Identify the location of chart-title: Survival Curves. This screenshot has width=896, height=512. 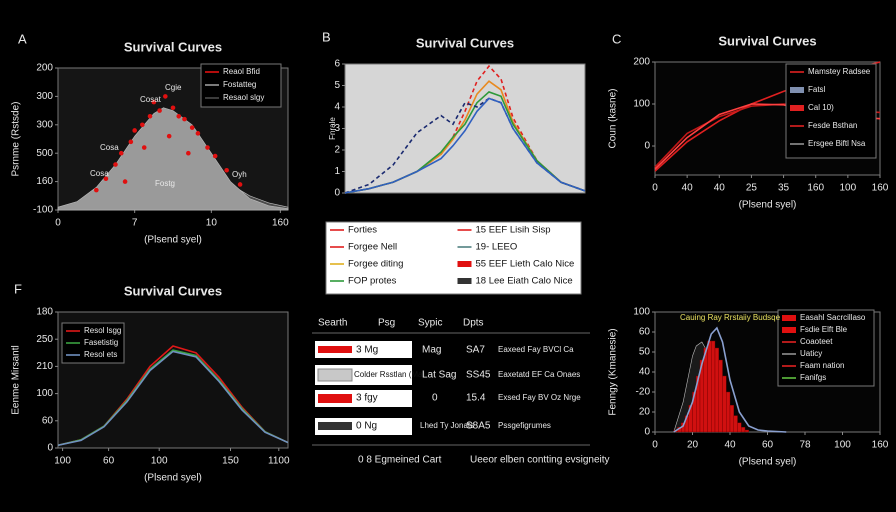
(465, 42).